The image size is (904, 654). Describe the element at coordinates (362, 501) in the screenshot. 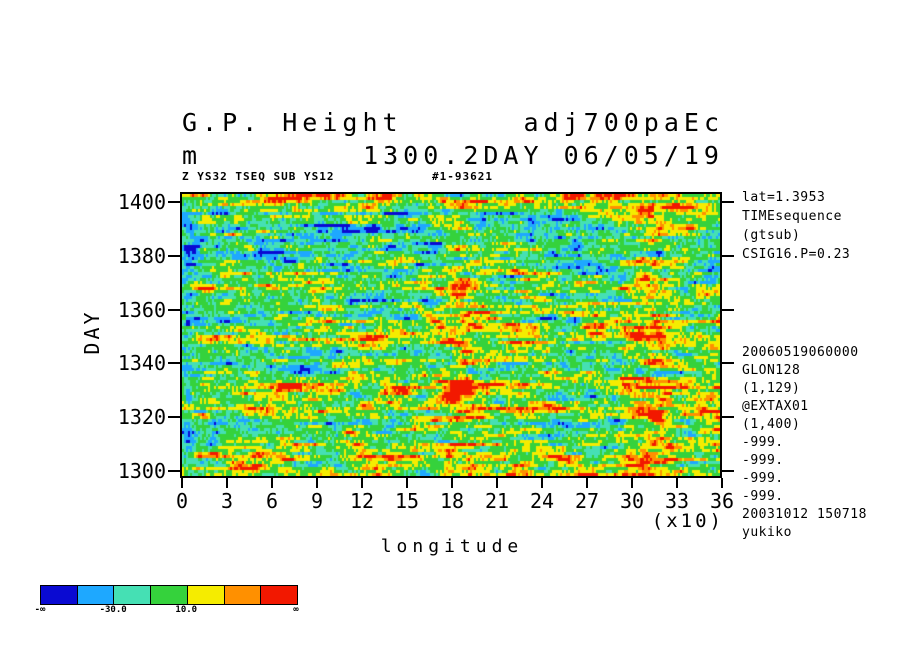

I see `x-tick-label: 12` at that location.